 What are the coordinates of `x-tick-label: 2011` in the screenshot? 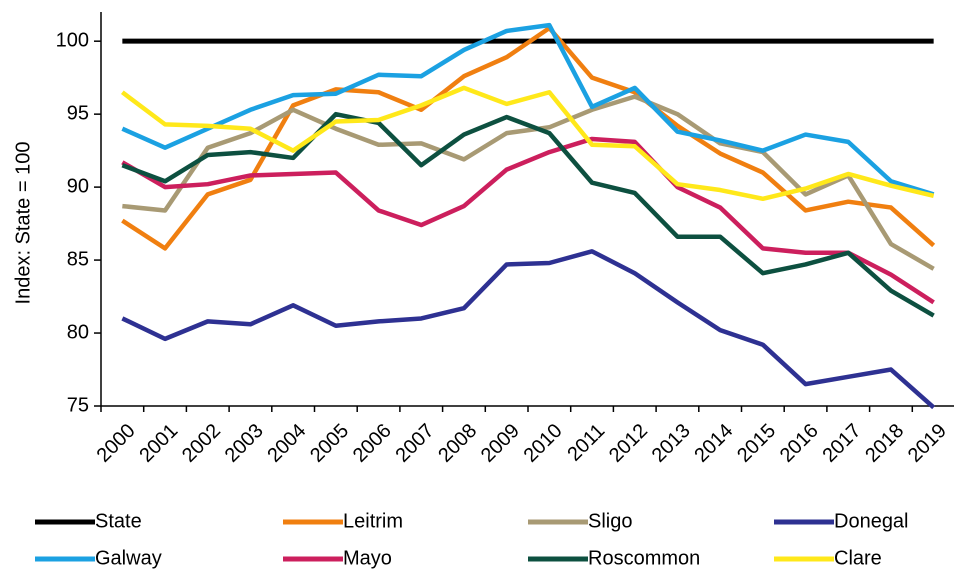 It's located at (586, 443).